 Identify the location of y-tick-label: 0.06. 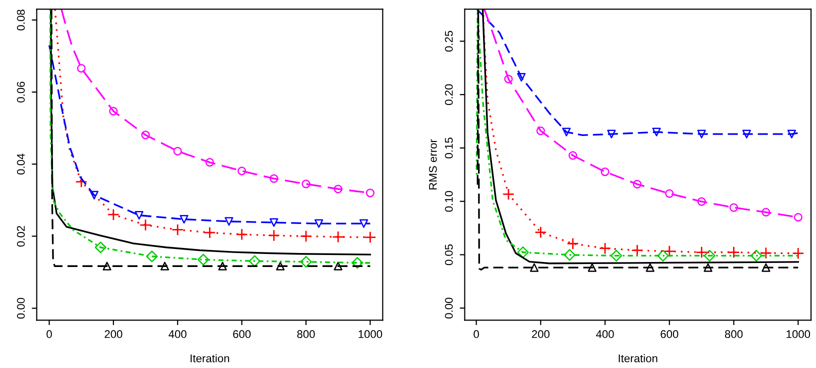
(20, 92).